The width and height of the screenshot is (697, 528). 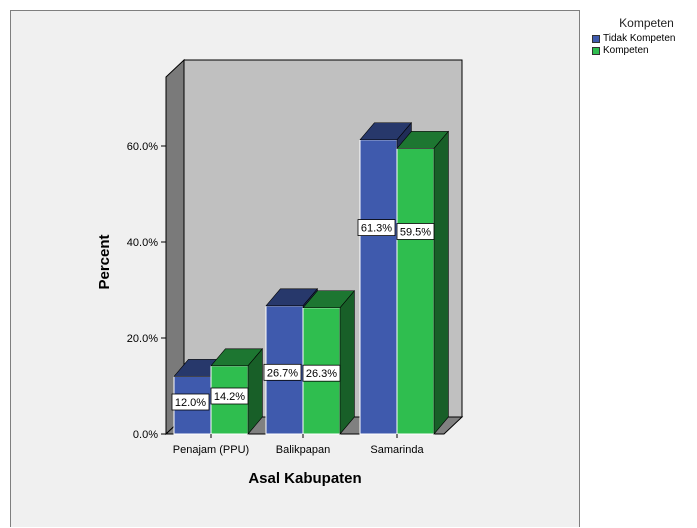 I want to click on legend-item-kompeten: Kompeten, so click(x=643, y=51).